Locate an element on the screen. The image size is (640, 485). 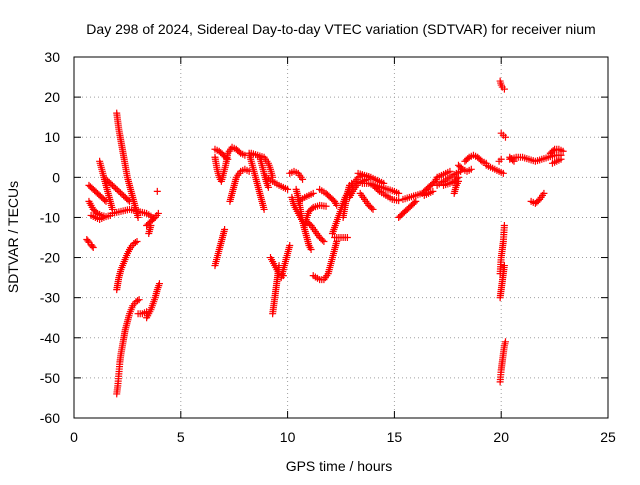
series-s44 is located at coordinates (429, 185).